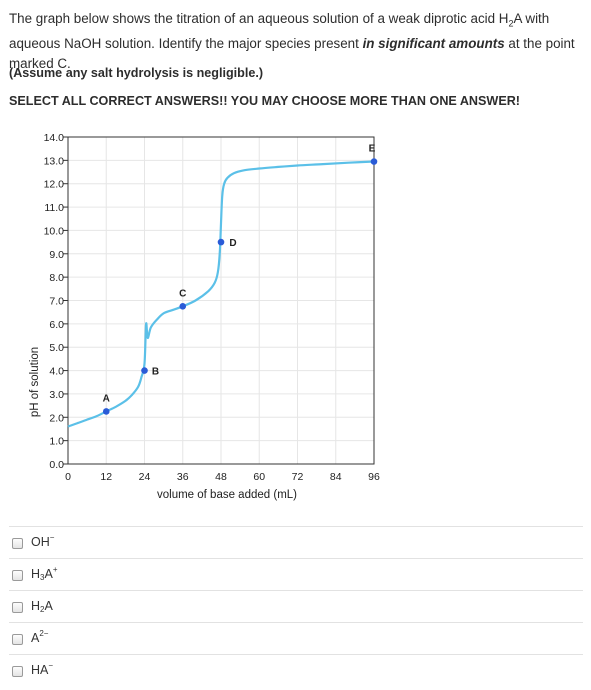 This screenshot has height=690, width=591. Describe the element at coordinates (56, 372) in the screenshot. I see `y-tick-label: 4.0` at that location.